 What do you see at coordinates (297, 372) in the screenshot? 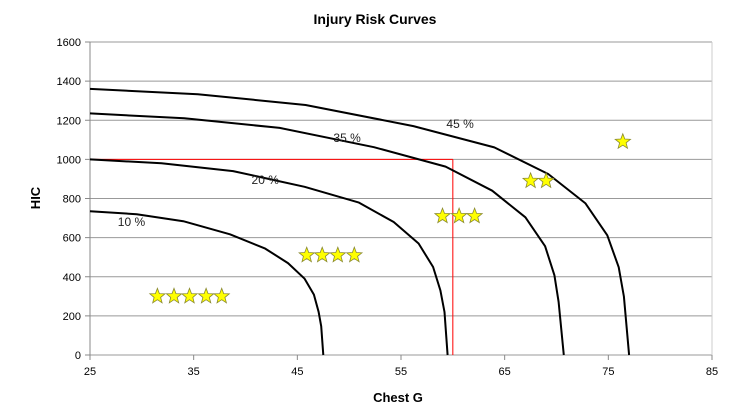
I see `x-tick-label: 45` at bounding box center [297, 372].